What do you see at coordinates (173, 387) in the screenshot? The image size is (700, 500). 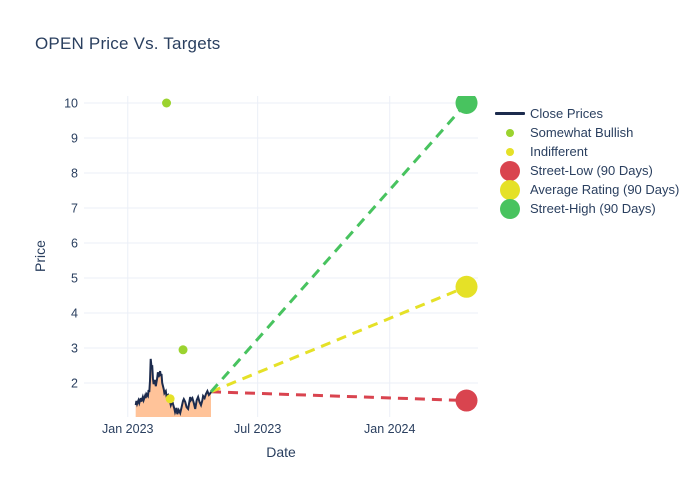 I see `close-price-area-fill` at bounding box center [173, 387].